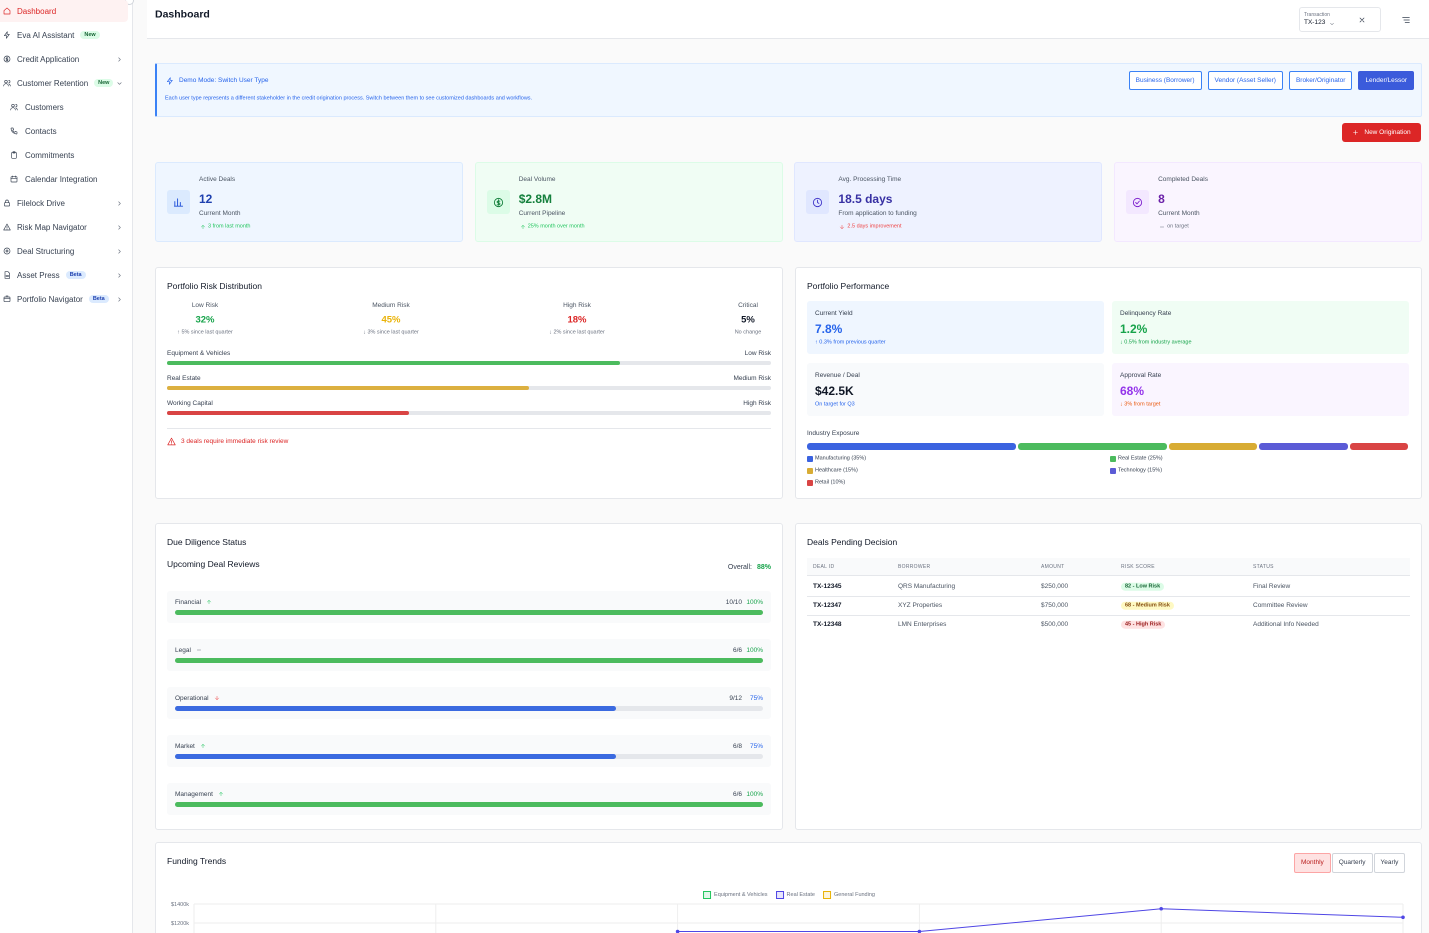  Describe the element at coordinates (927, 586) in the screenshot. I see `table-cell: QRS Manufacturing` at that location.